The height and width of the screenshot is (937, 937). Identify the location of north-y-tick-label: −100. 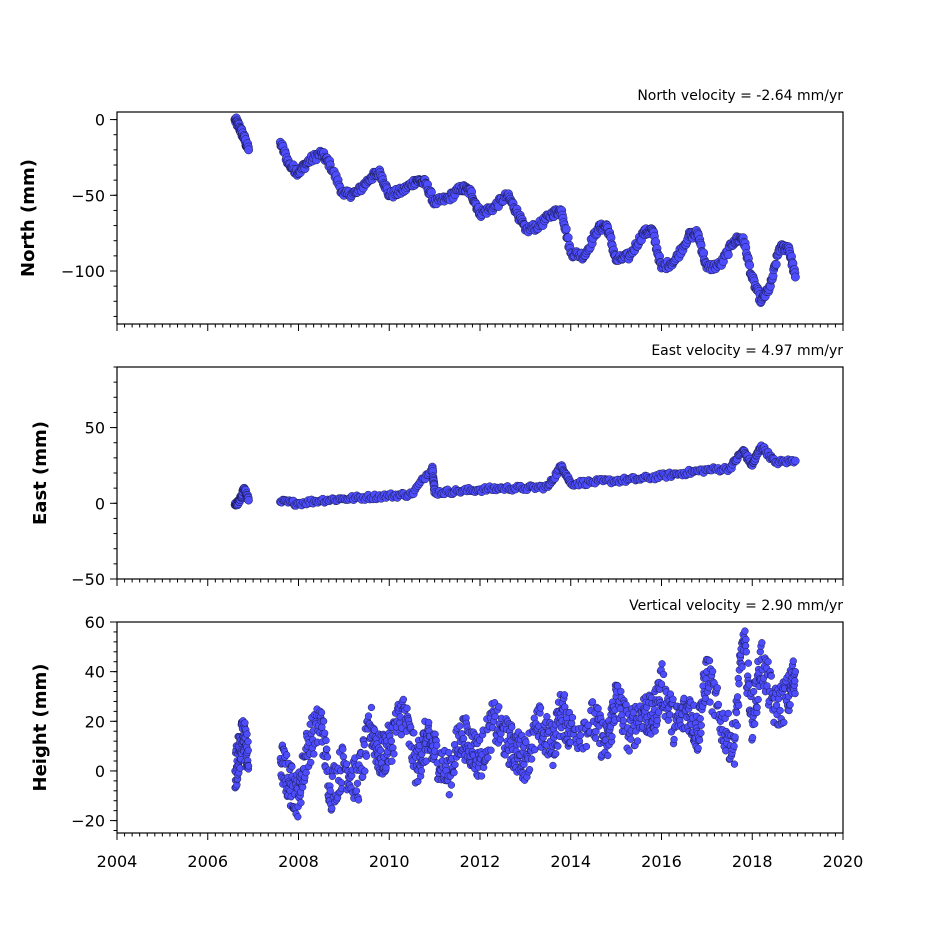
(83, 271).